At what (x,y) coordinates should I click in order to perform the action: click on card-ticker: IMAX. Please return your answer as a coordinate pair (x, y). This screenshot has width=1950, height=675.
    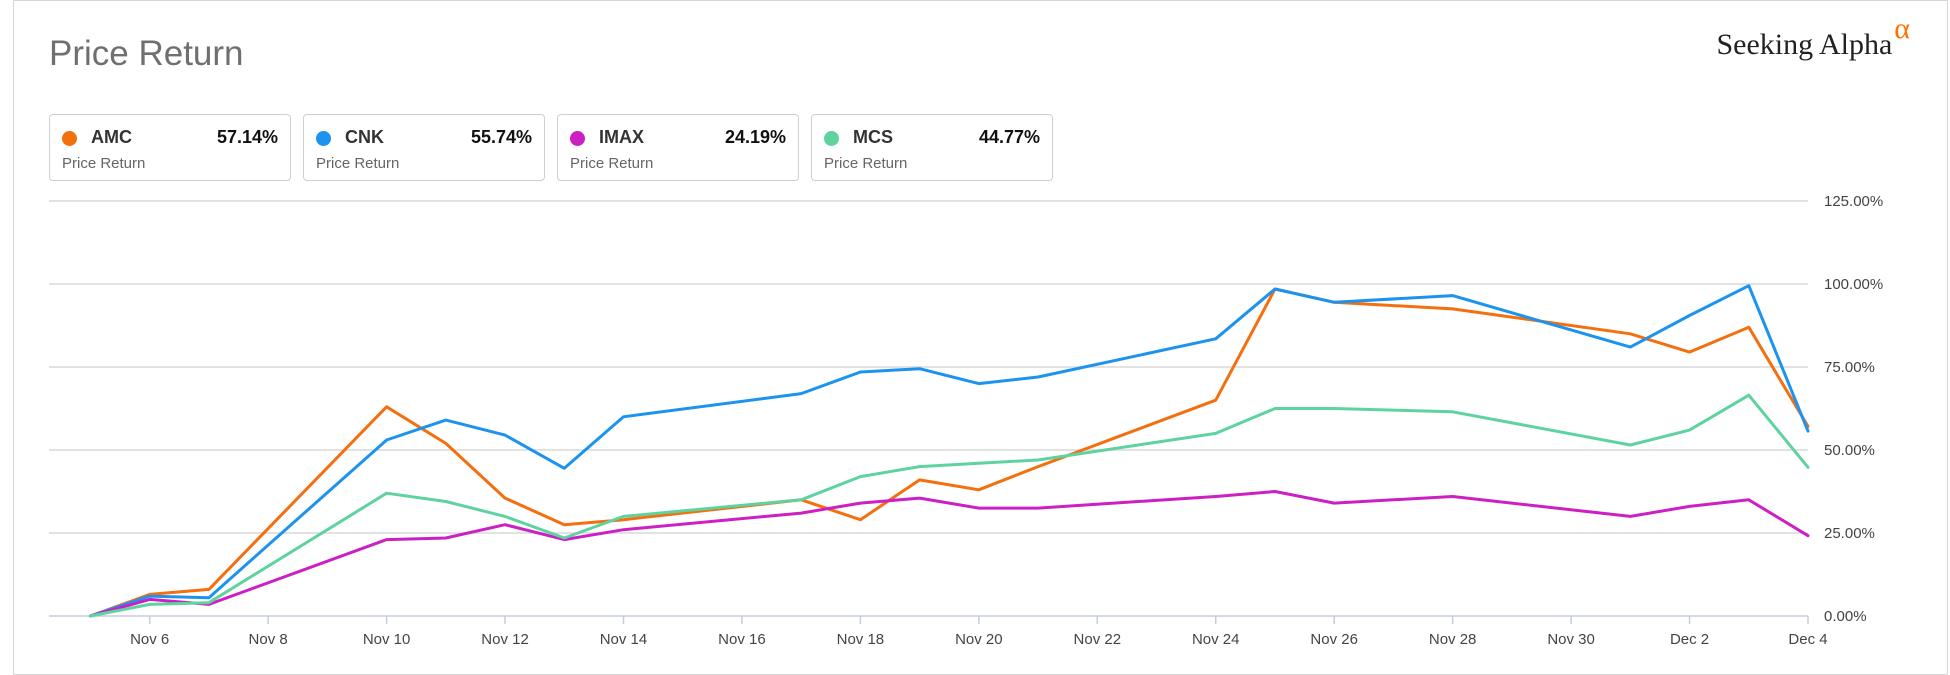
    Looking at the image, I should click on (621, 137).